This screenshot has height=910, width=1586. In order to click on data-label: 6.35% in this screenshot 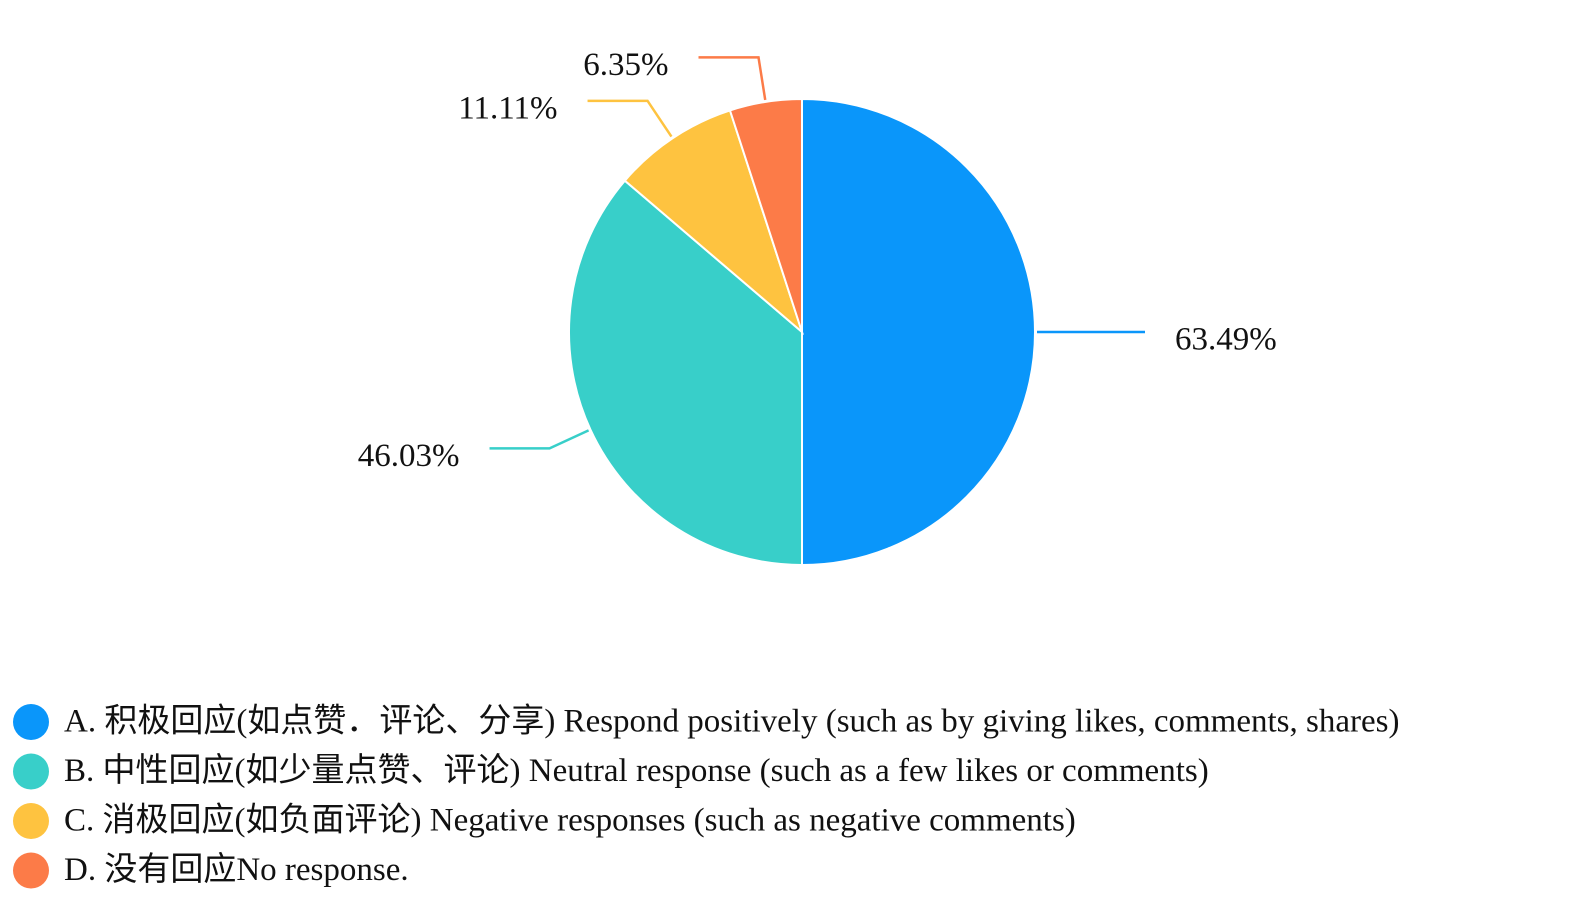, I will do `click(625, 65)`.